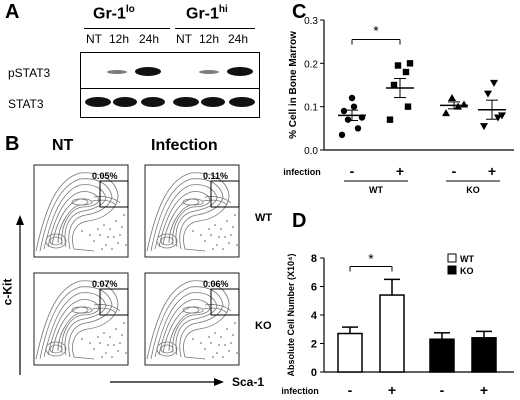 The width and height of the screenshot is (520, 400). Describe the element at coordinates (314, 288) in the screenshot. I see `y-tick-label: 6` at that location.